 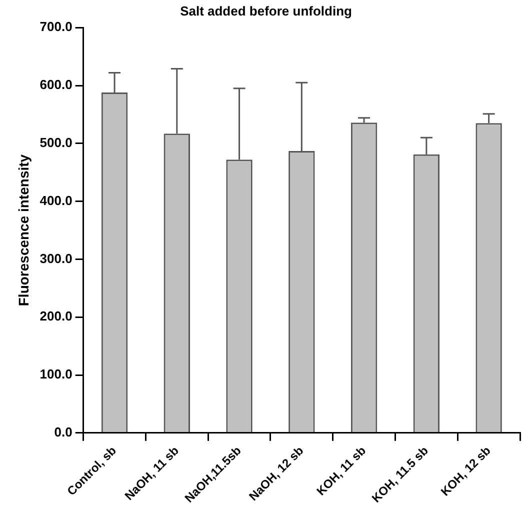 I want to click on y-tick-label: 700.0, so click(x=56, y=26).